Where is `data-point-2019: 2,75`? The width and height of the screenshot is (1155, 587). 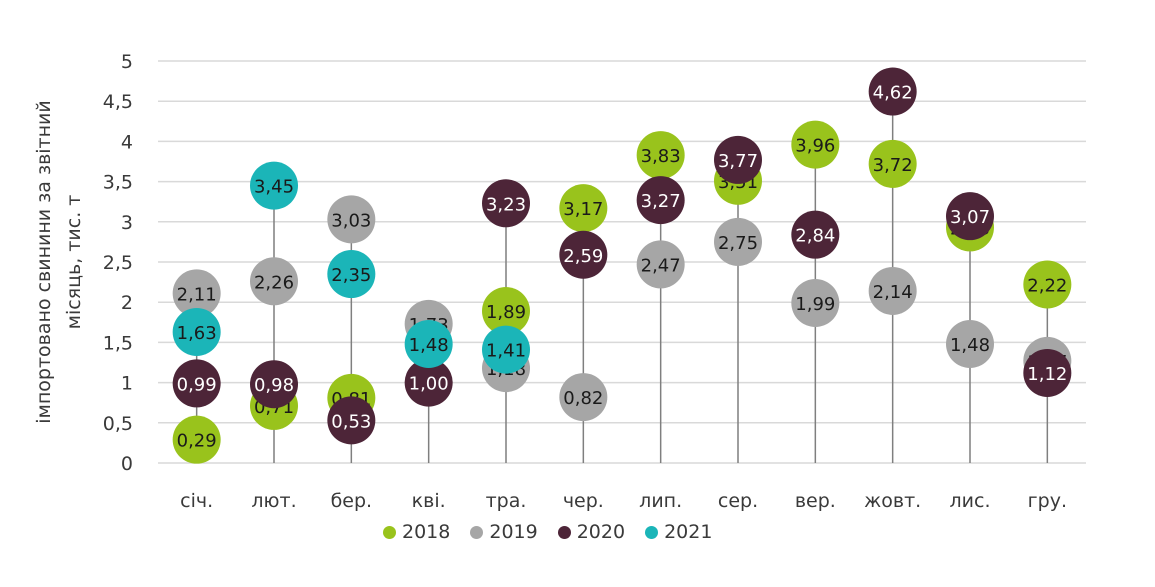
data-point-2019: 2,75 is located at coordinates (738, 241).